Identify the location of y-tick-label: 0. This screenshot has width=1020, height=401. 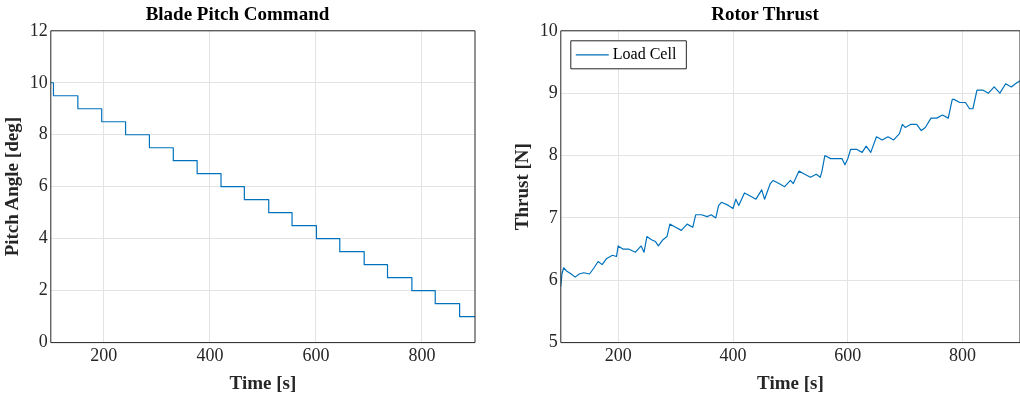
(43, 341).